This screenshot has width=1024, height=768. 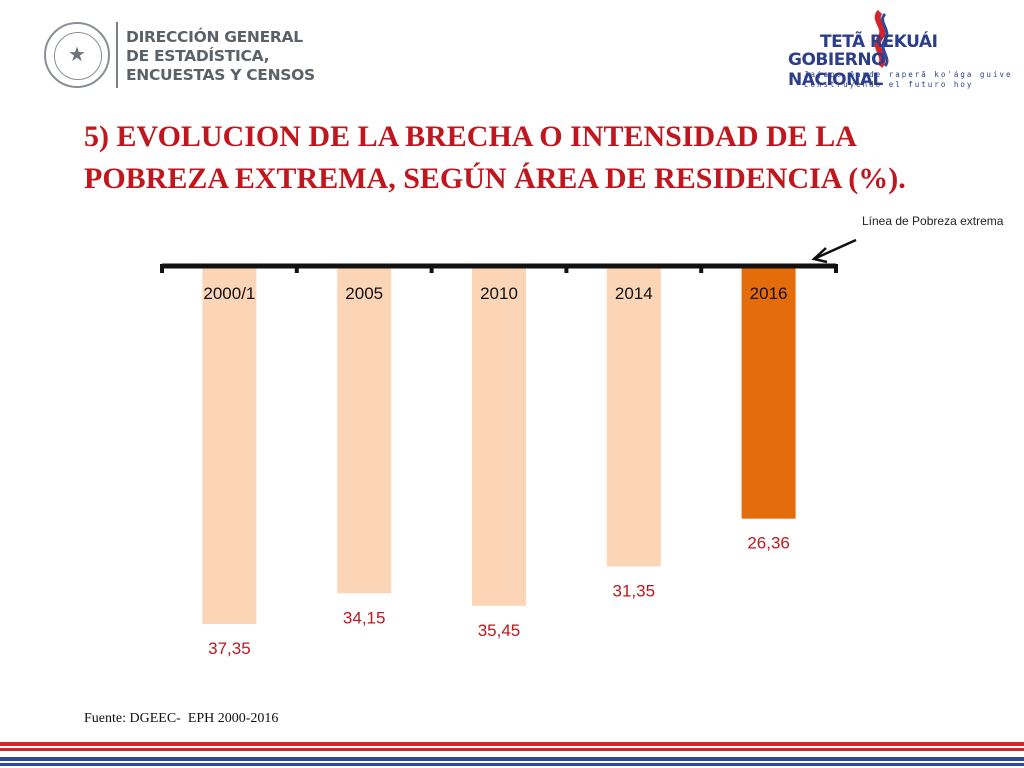 I want to click on dgeec-line-3: ENCUESTAS Y CENSOS, so click(x=220, y=75).